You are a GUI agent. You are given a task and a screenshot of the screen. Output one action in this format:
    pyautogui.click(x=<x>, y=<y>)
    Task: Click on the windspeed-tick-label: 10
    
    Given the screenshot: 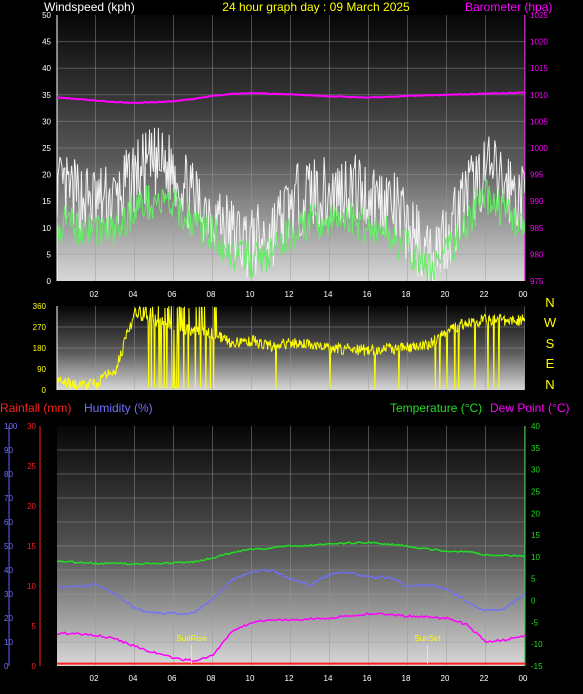 What is the action you would take?
    pyautogui.click(x=46, y=228)
    